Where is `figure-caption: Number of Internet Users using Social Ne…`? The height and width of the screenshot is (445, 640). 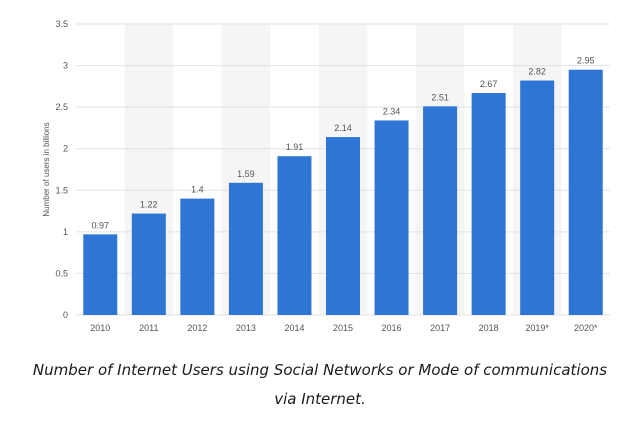 figure-caption: Number of Internet Users using Social Ne… is located at coordinates (320, 384).